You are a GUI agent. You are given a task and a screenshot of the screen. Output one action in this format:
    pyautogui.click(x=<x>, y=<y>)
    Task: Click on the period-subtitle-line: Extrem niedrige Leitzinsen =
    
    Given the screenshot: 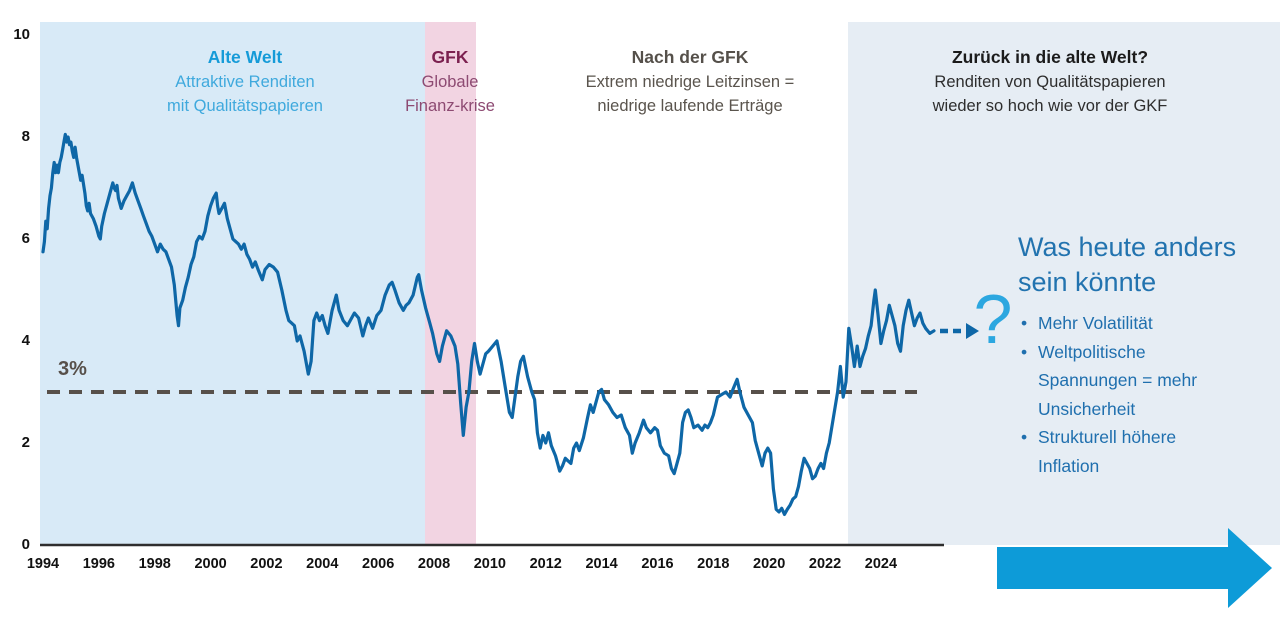 What is the action you would take?
    pyautogui.click(x=690, y=82)
    